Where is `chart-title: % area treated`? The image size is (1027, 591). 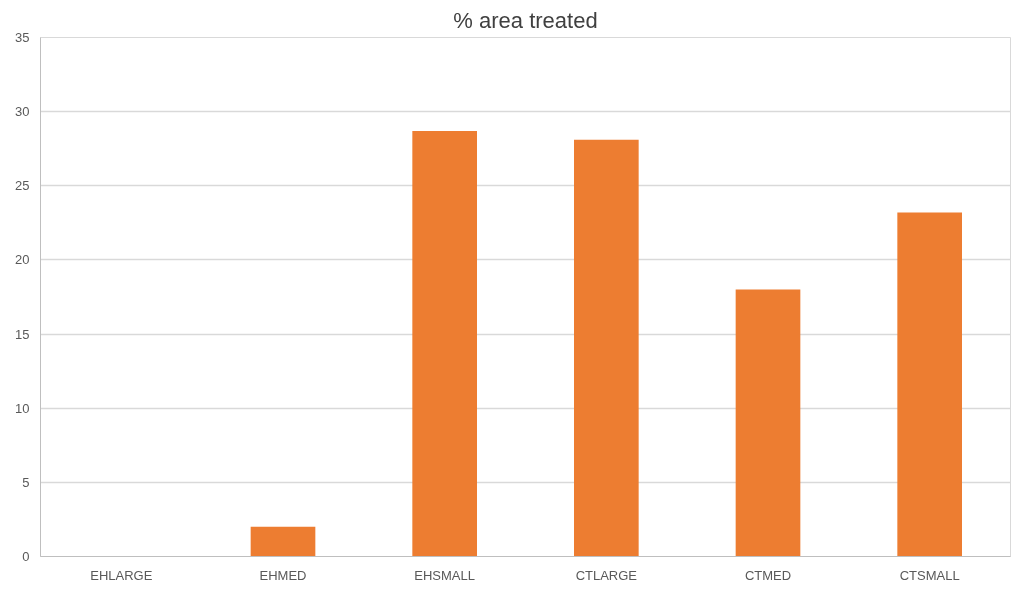
chart-title: % area treated is located at coordinates (525, 20).